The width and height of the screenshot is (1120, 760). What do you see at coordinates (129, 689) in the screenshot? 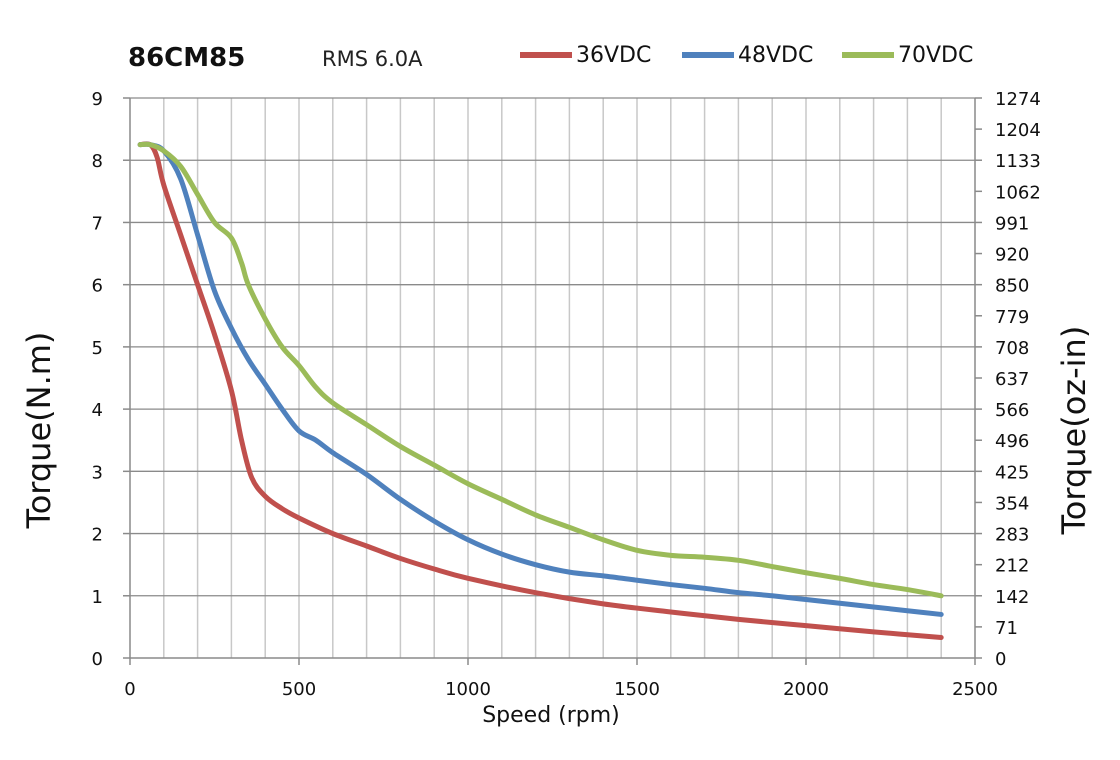
I see `x-tick-label: 0` at bounding box center [129, 689].